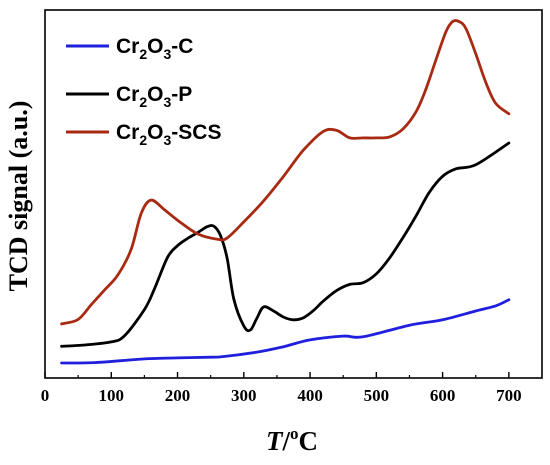 The height and width of the screenshot is (465, 550). Describe the element at coordinates (509, 395) in the screenshot. I see `x-tick-label: 700` at that location.